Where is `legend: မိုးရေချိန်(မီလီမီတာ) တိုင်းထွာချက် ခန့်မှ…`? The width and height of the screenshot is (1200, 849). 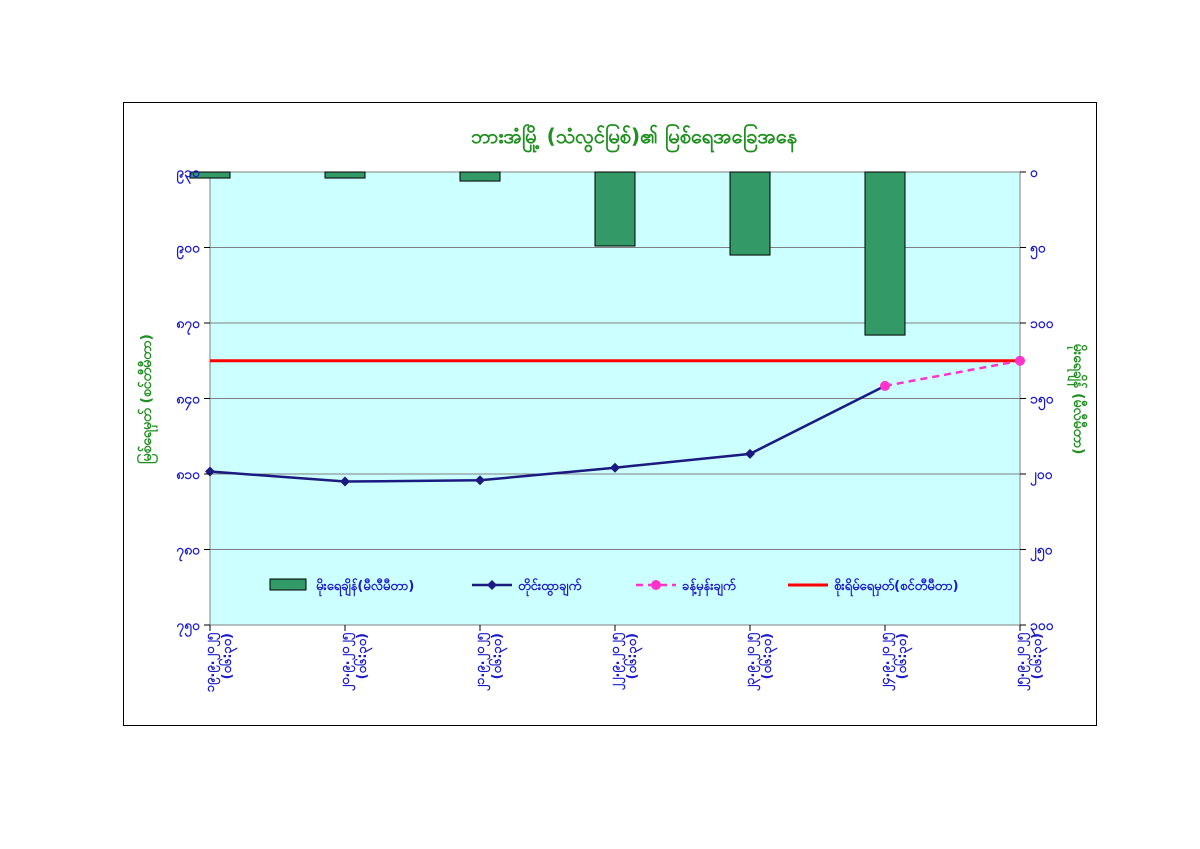
legend: မိုးရေချိန်(မီလီမီတာ) တိုင်းထွာချက် ခန့်မှ… is located at coordinates (614, 587).